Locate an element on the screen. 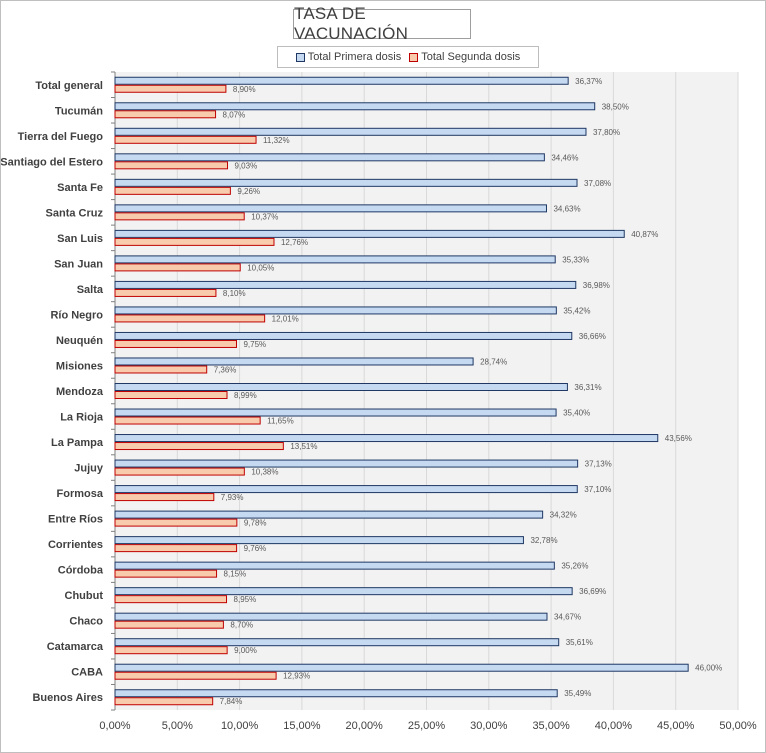 This screenshot has width=766, height=753. data-label-primera: 36,69% is located at coordinates (592, 591).